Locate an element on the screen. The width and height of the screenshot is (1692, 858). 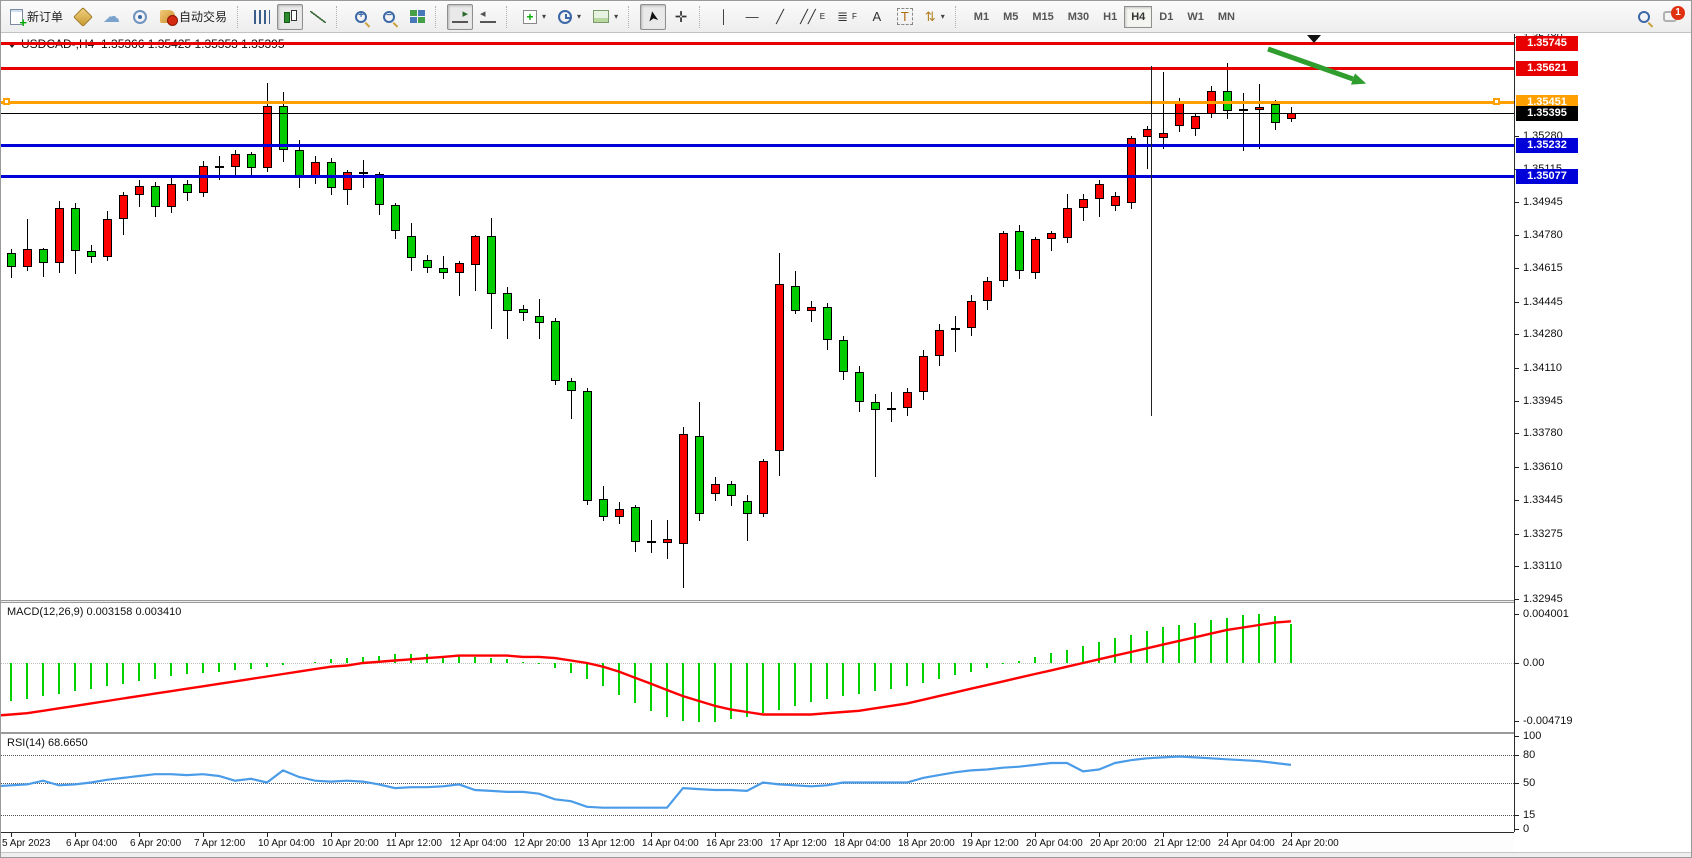
template-menu-button: ▾ is located at coordinates (605, 17).